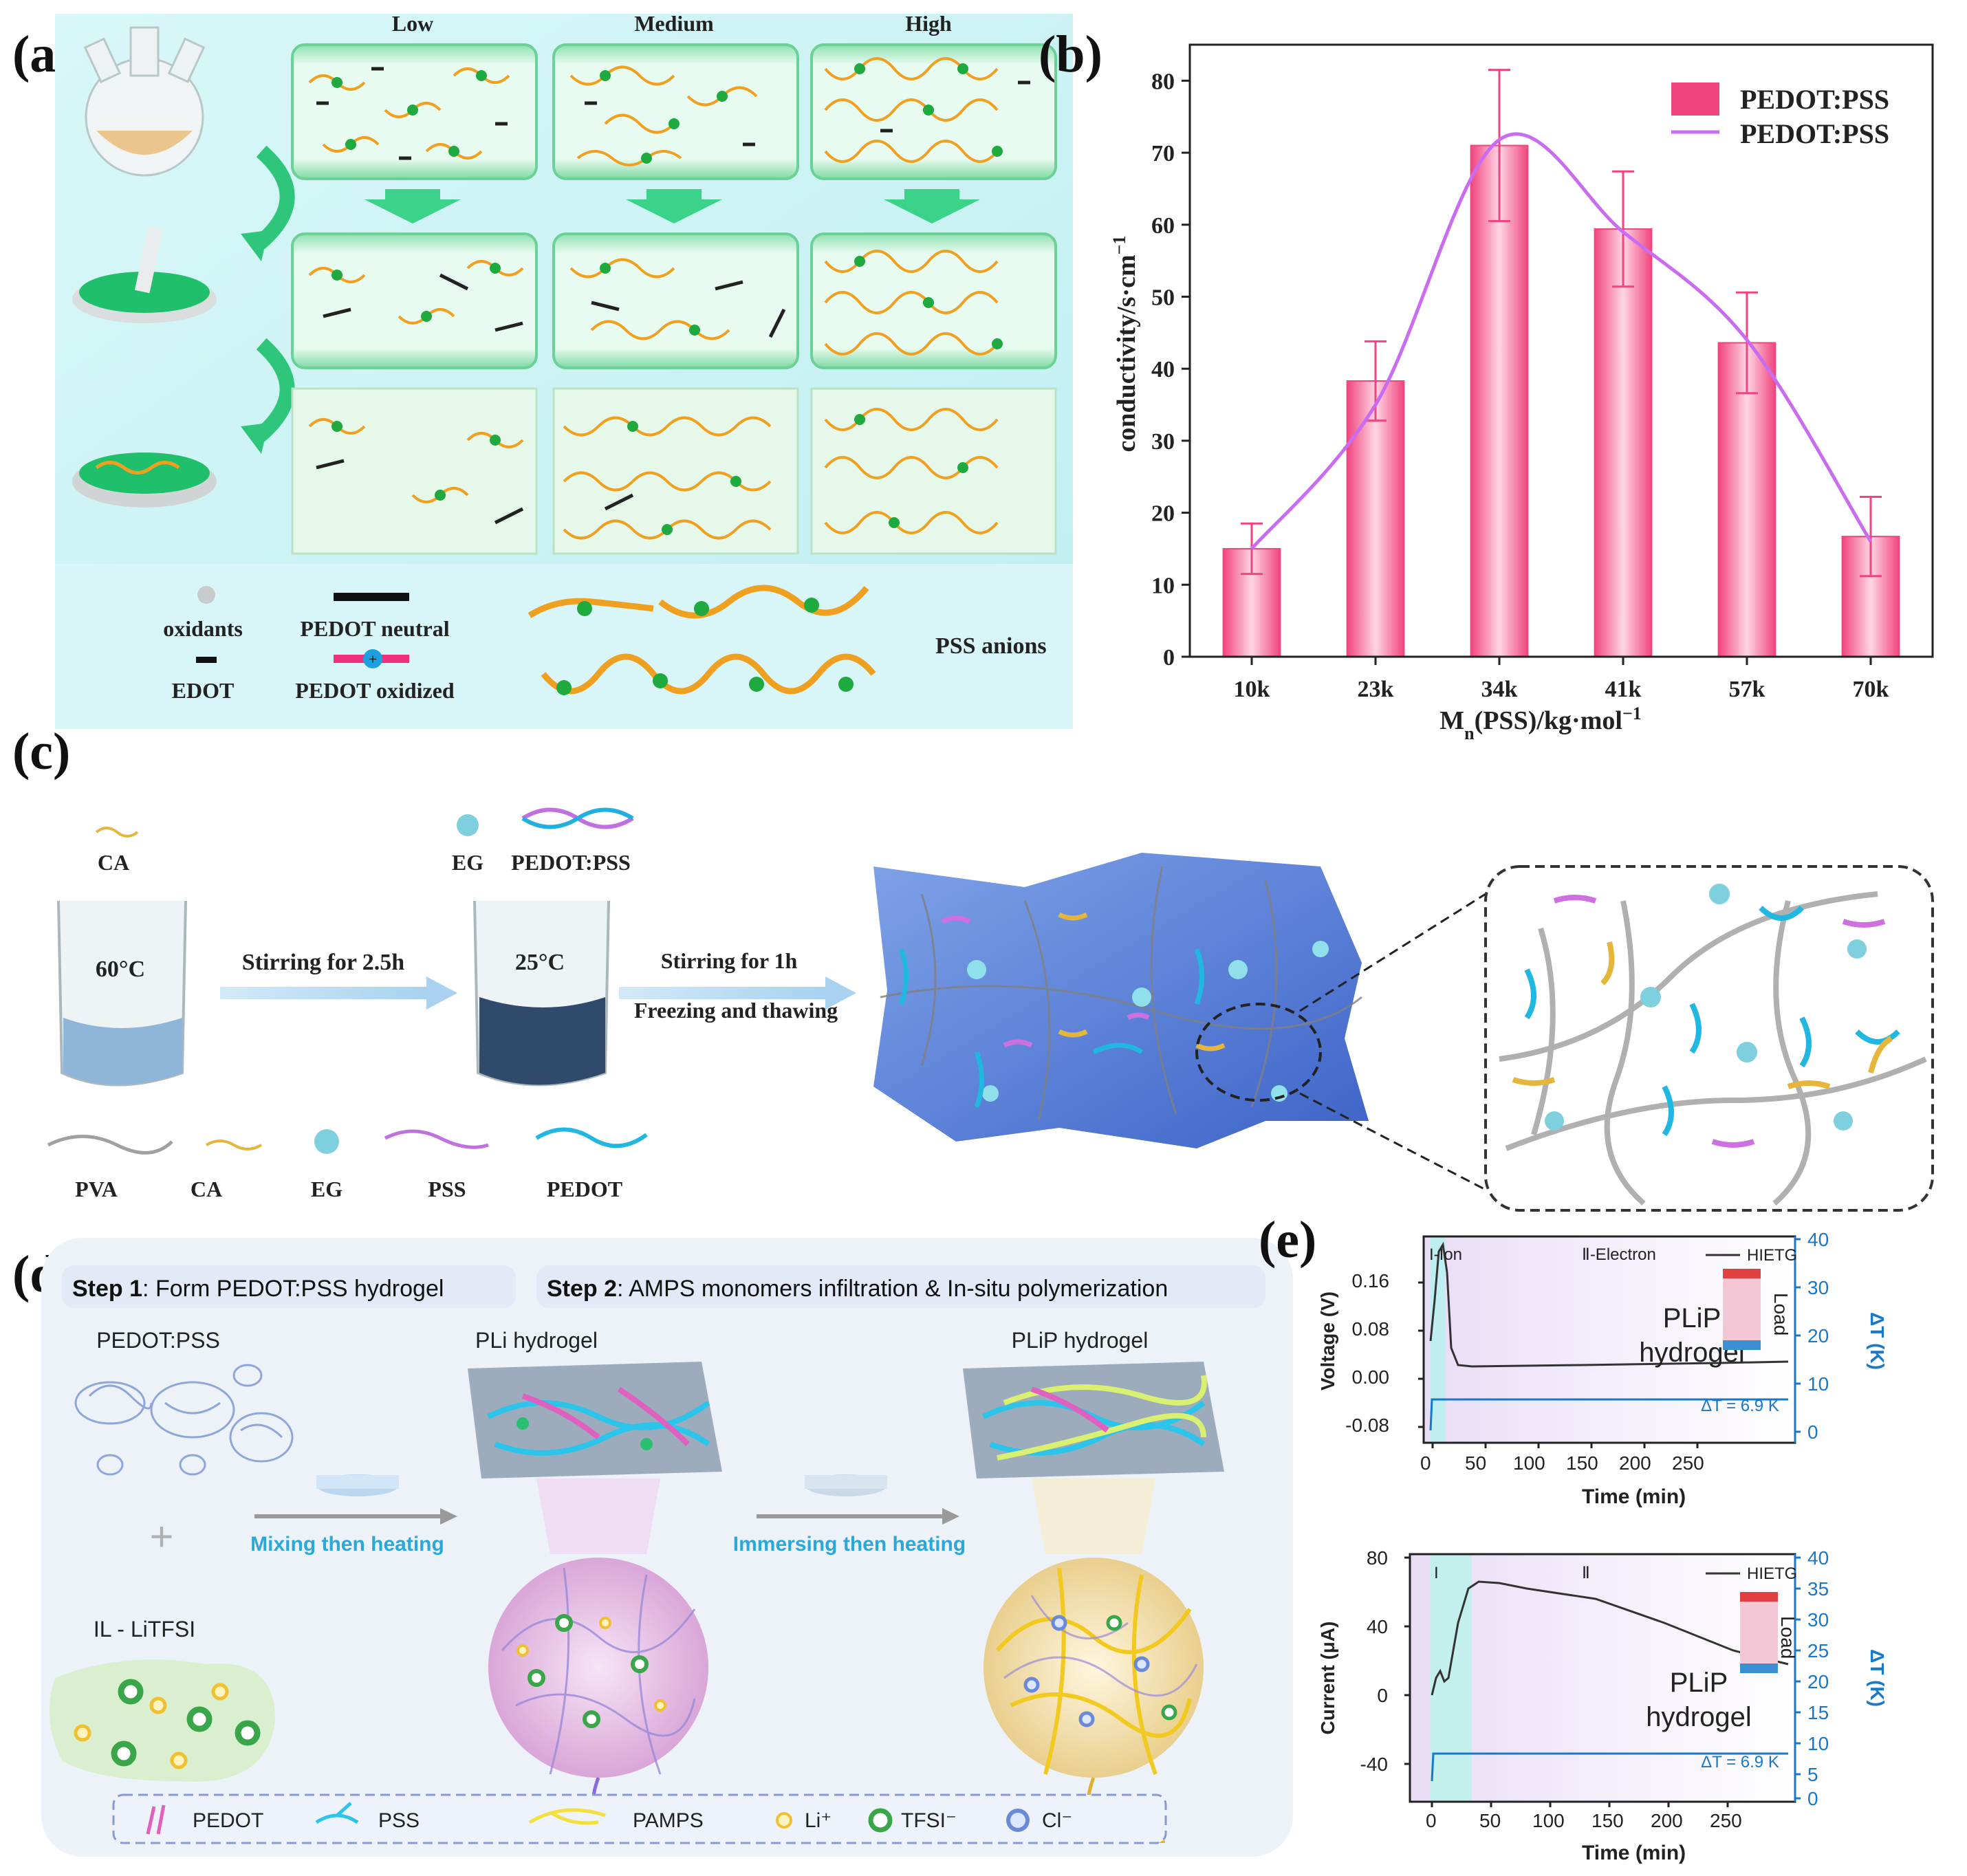  What do you see at coordinates (122, 994) in the screenshot?
I see `beaker-60c-icon: 60°C` at bounding box center [122, 994].